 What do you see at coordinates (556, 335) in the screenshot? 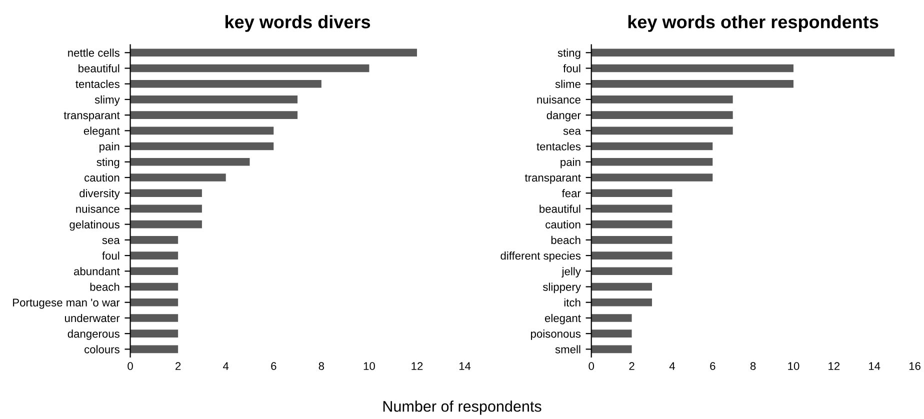
I see `y-tick-label: poisonous` at bounding box center [556, 335].